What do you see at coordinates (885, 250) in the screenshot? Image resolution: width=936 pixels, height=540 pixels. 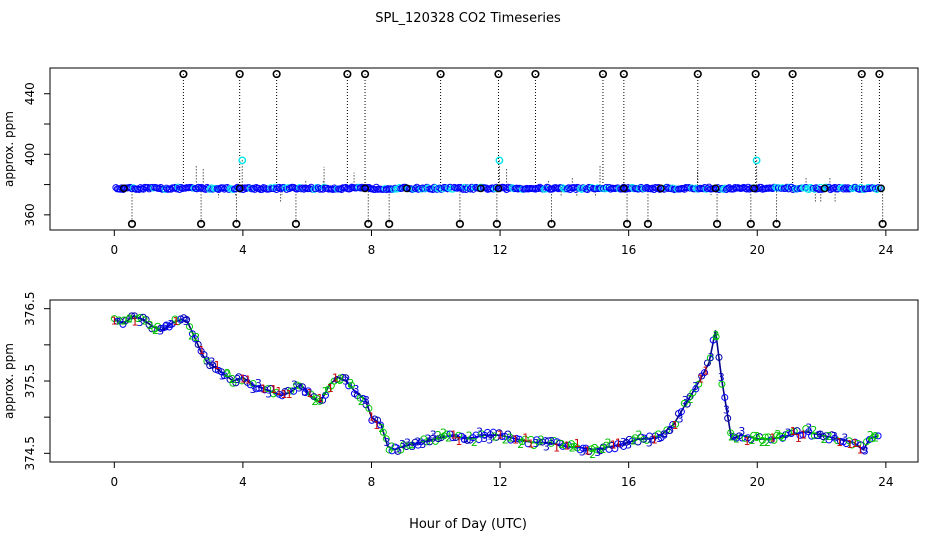 I see `top-x-tick-label: 24` at bounding box center [885, 250].